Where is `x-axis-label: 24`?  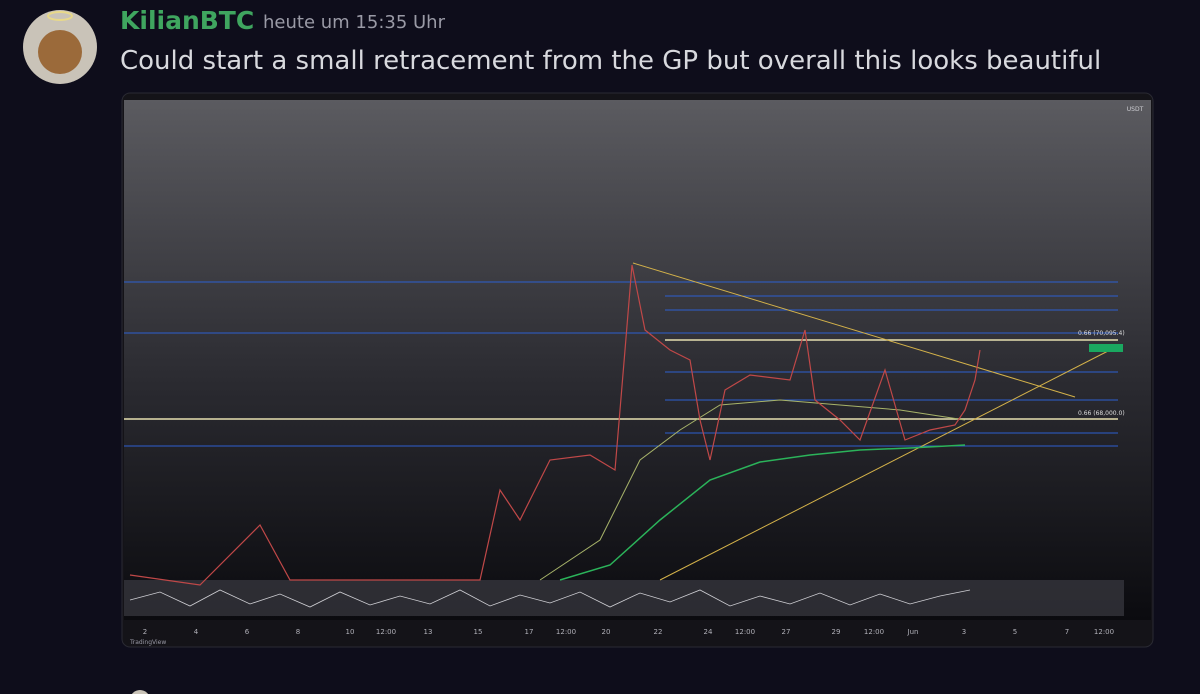
x-axis-label: 24 is located at coordinates (708, 632).